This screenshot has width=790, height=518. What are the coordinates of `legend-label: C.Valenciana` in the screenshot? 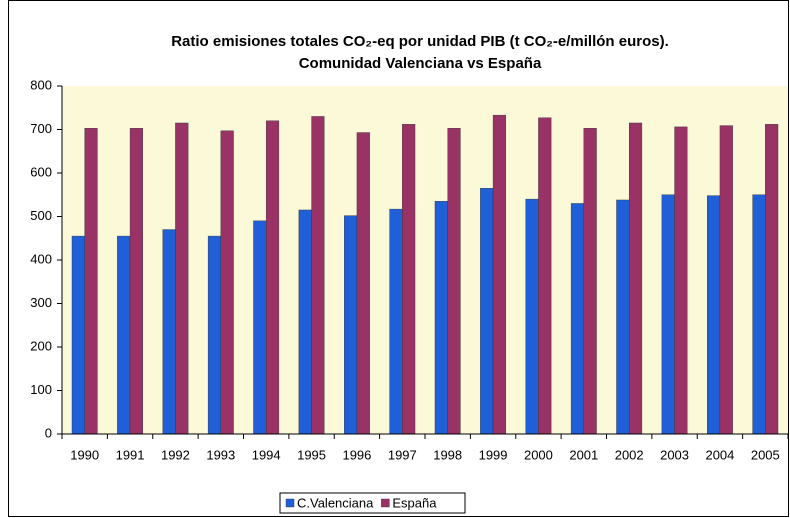 It's located at (335, 502).